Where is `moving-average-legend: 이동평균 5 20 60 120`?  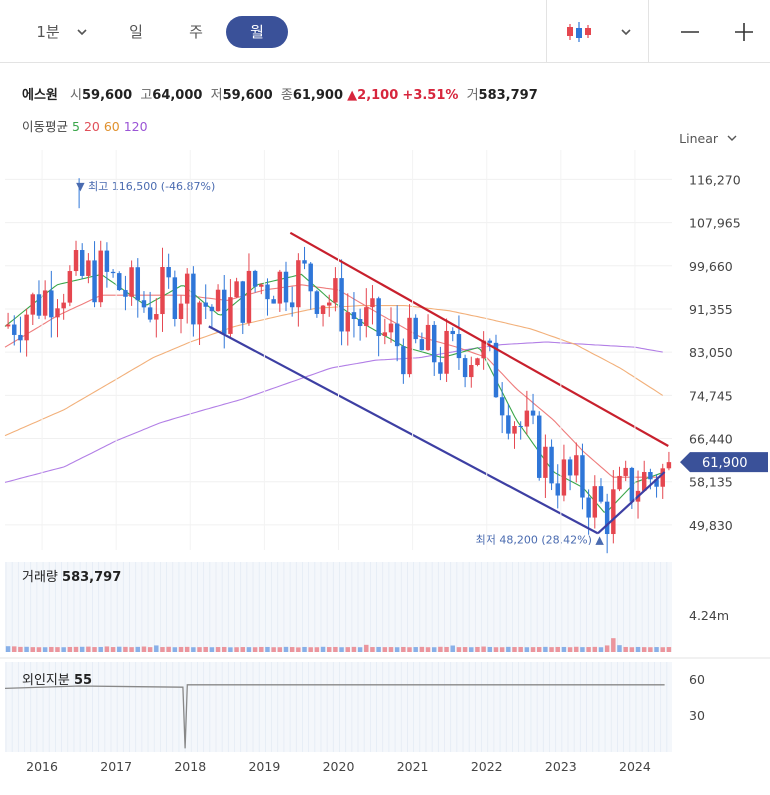 moving-average-legend: 이동평균 5 20 60 120 is located at coordinates (85, 125).